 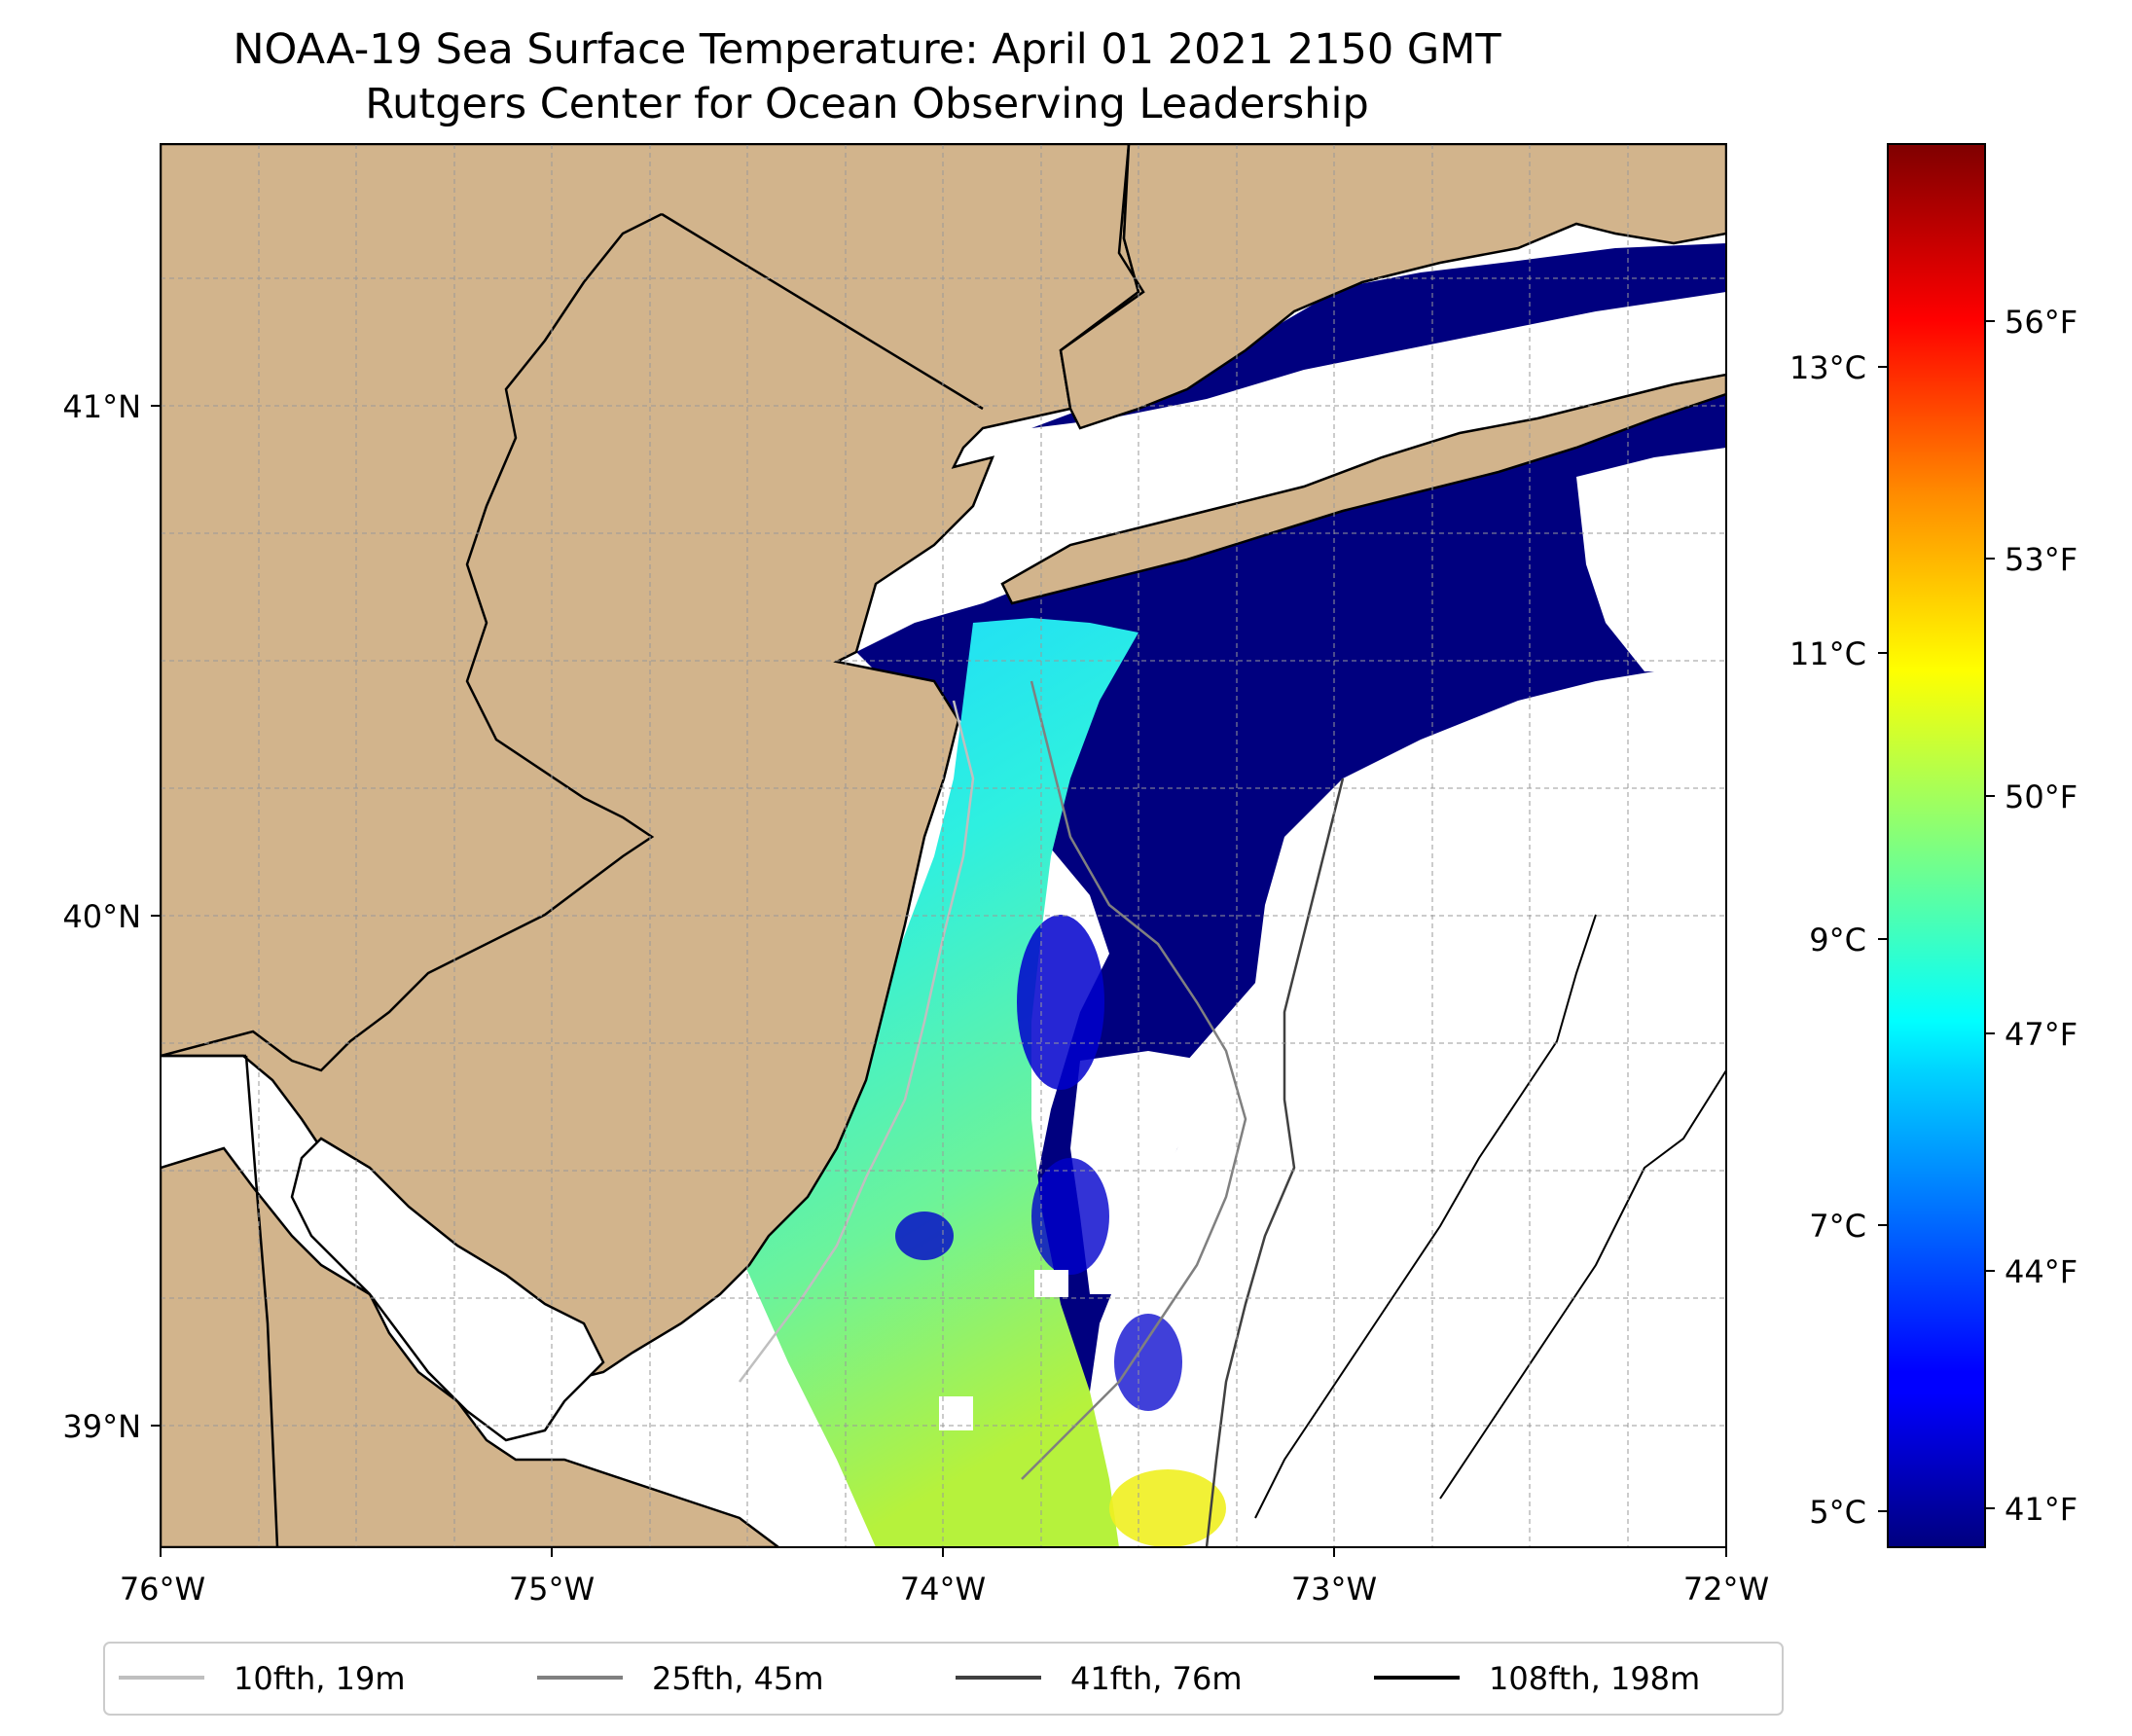 I want to click on legend-label-41fth: 41fth, 76m, so click(x=1156, y=1679).